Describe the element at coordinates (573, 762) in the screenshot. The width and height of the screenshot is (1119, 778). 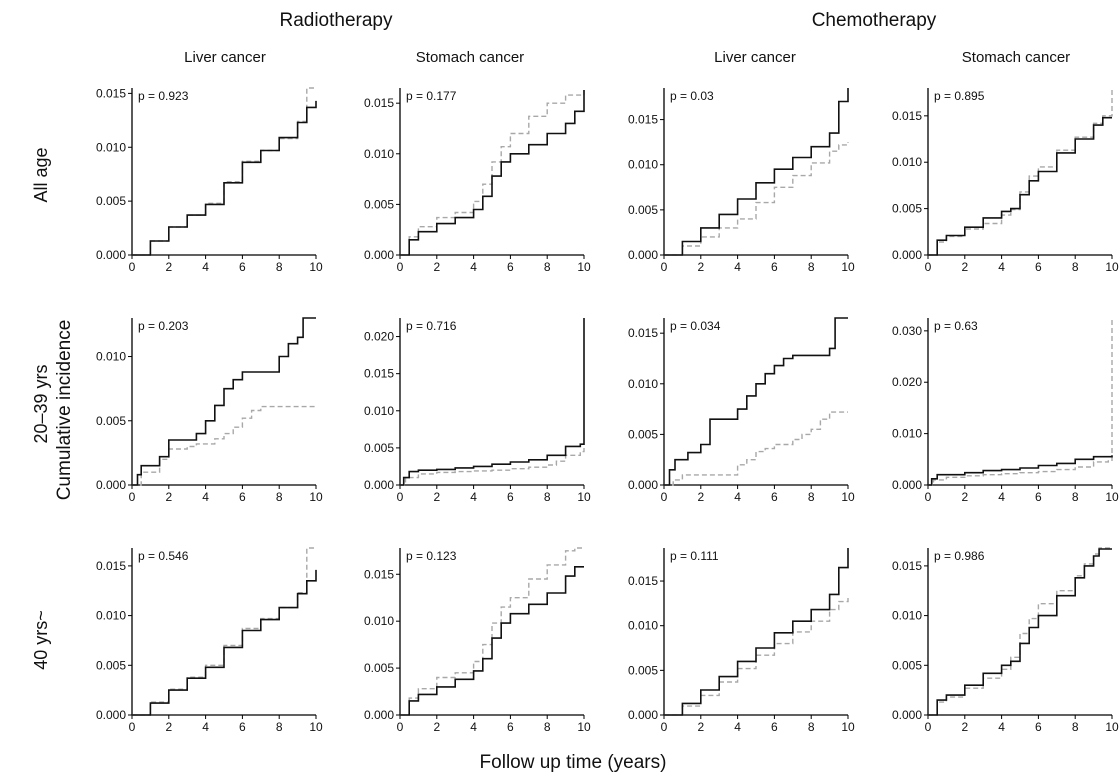
I see `x-axis-title: Follow up time (years)` at that location.